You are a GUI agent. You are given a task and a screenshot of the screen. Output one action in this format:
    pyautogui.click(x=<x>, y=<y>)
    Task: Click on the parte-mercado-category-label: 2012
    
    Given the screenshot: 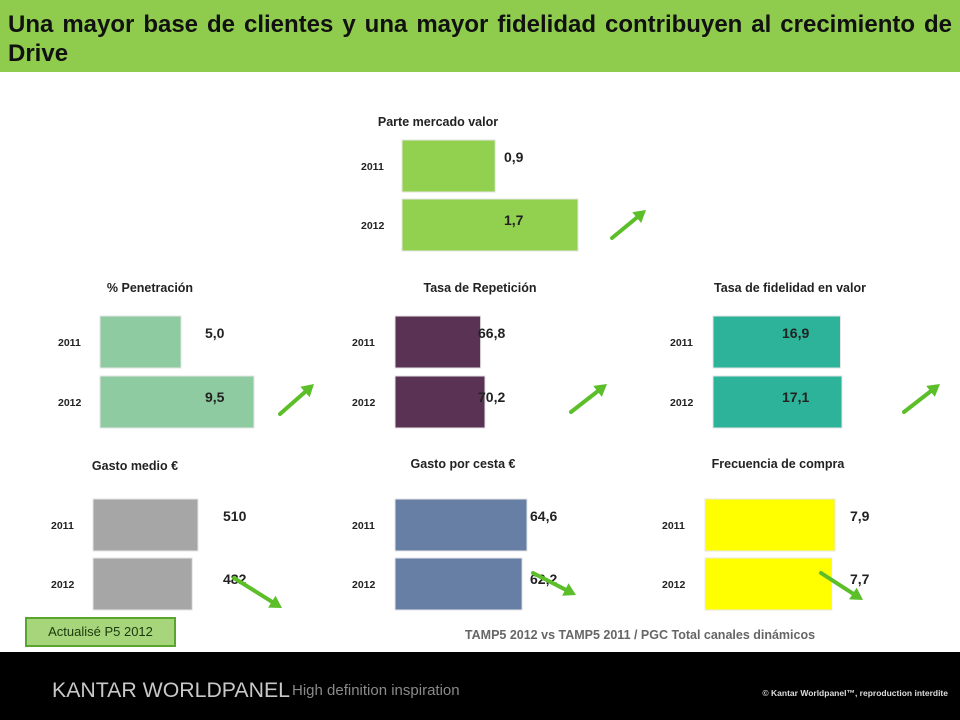 What is the action you would take?
    pyautogui.click(x=373, y=226)
    